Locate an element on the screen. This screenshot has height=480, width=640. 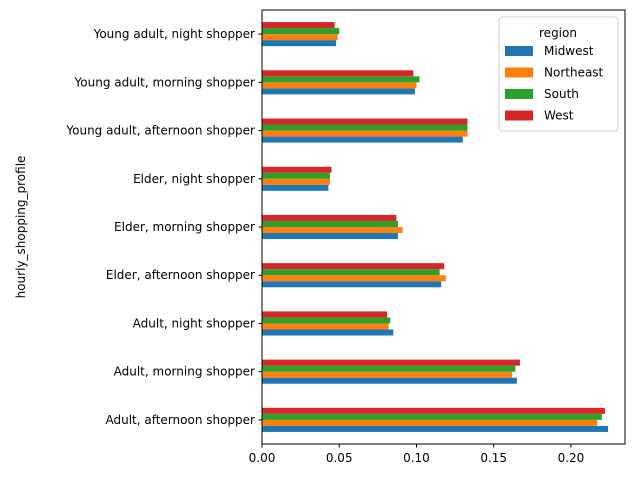
y-tick-label: Young adult, night shopper is located at coordinates (174, 34).